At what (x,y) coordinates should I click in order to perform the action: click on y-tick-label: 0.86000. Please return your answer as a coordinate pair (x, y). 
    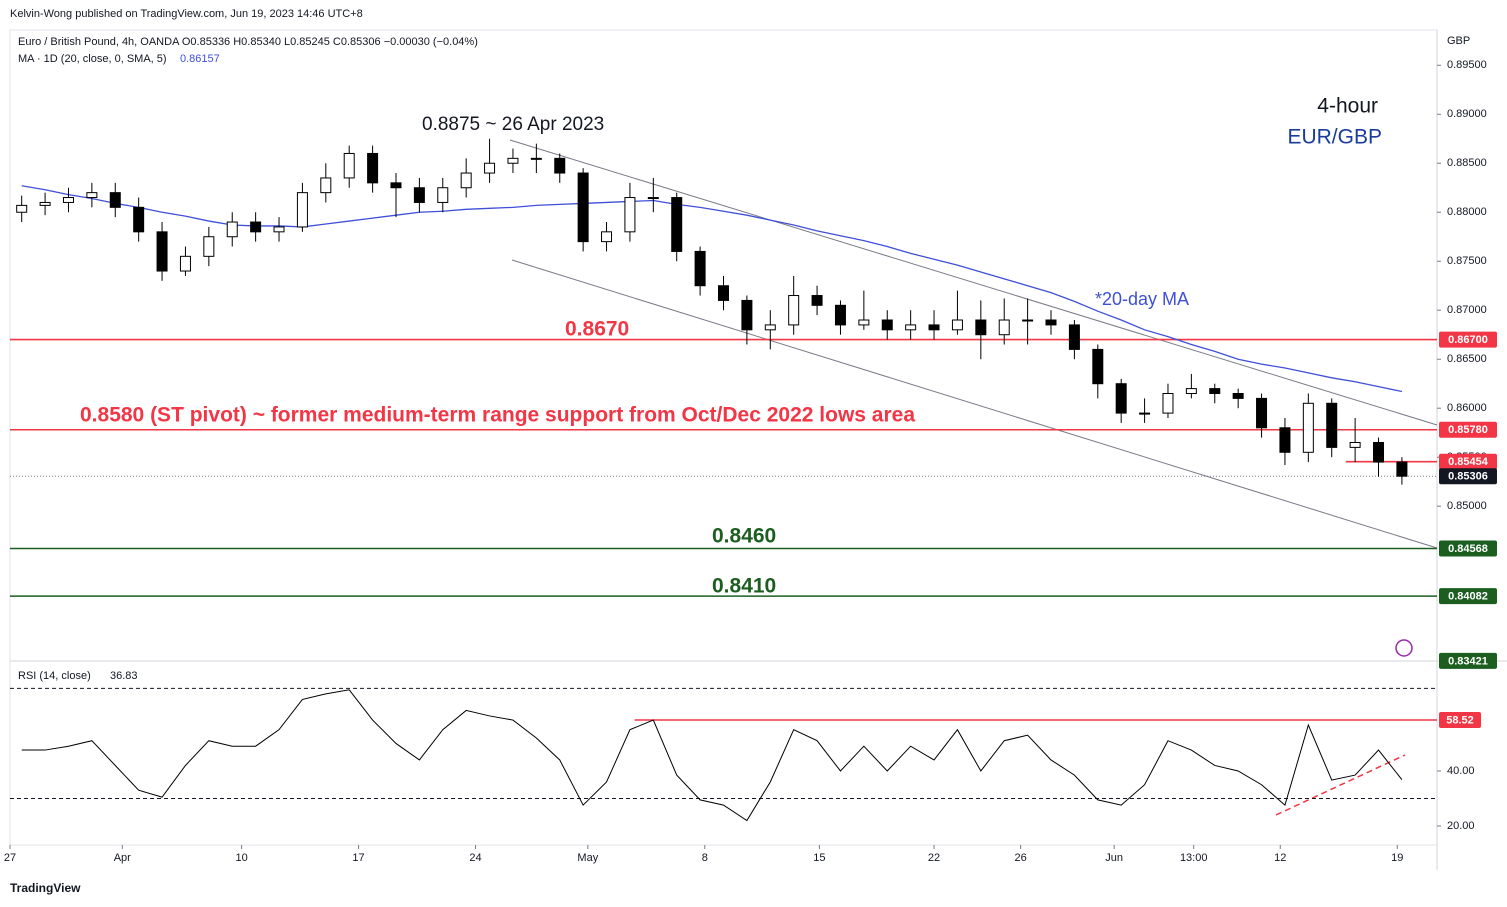
    Looking at the image, I should click on (1467, 408).